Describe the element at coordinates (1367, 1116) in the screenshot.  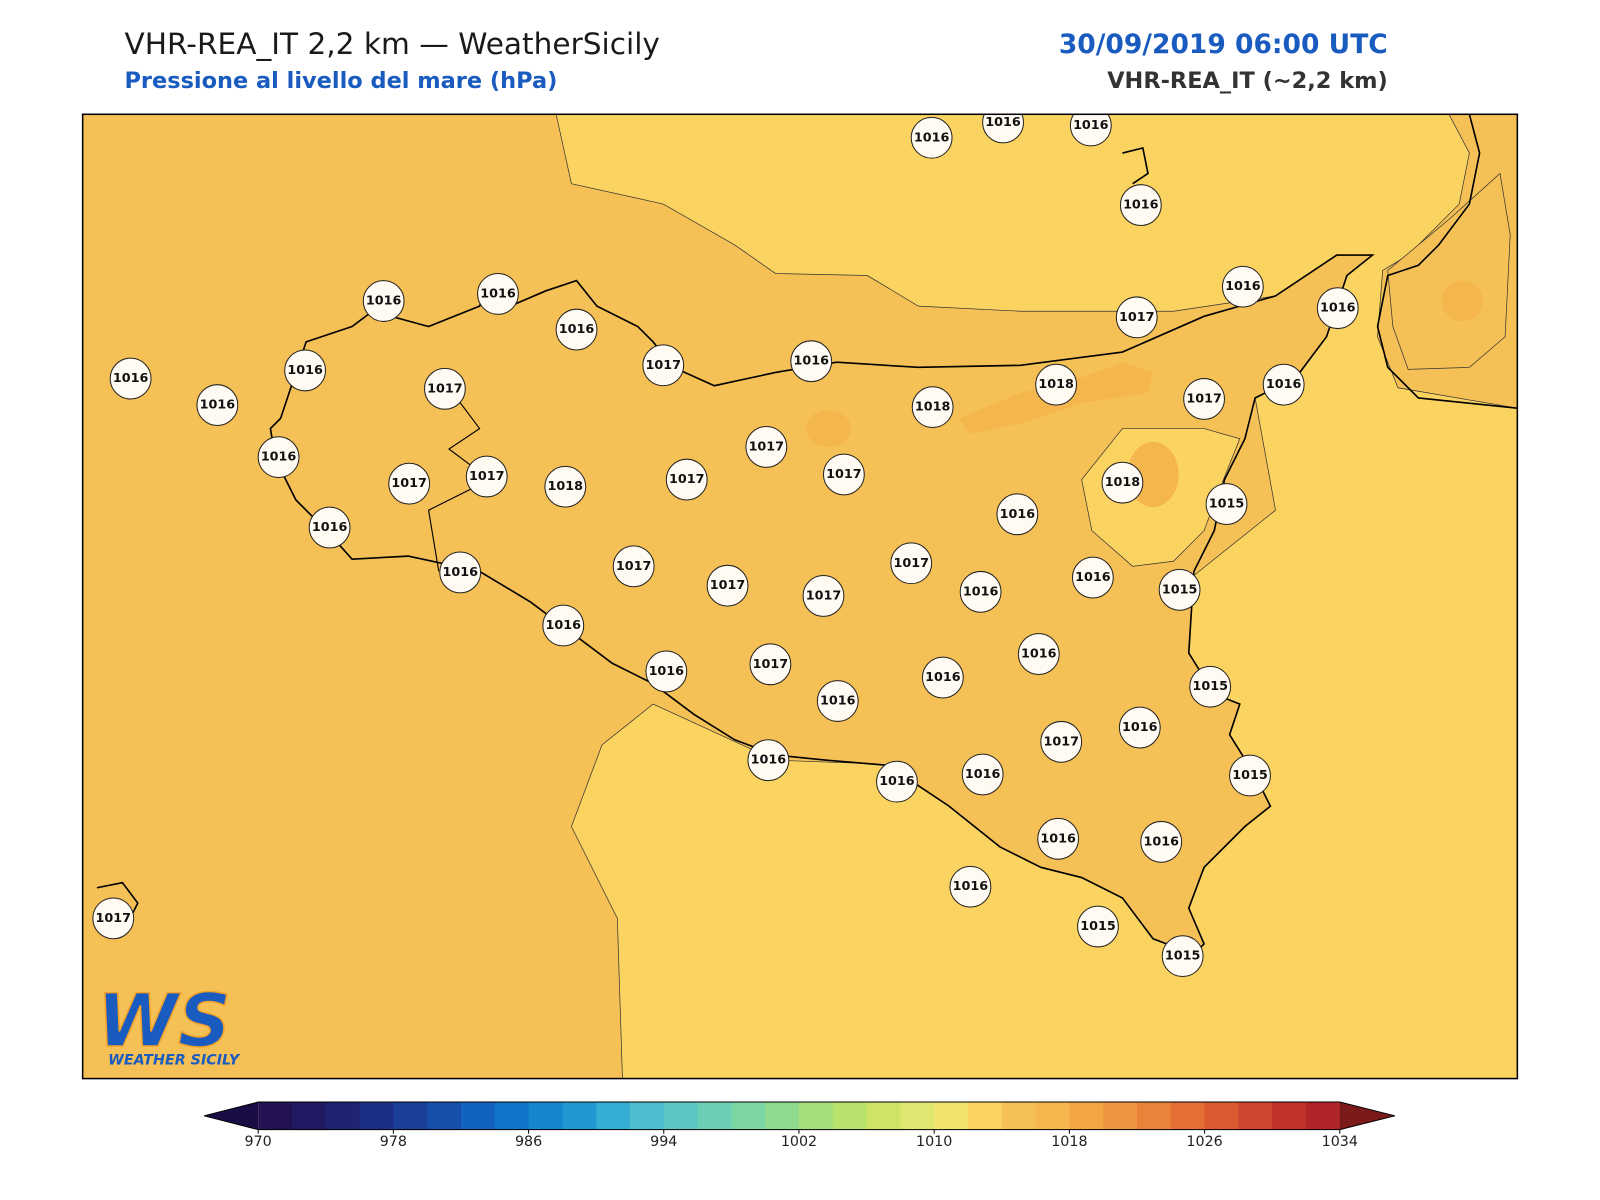
I see `colorbar-extend-high` at that location.